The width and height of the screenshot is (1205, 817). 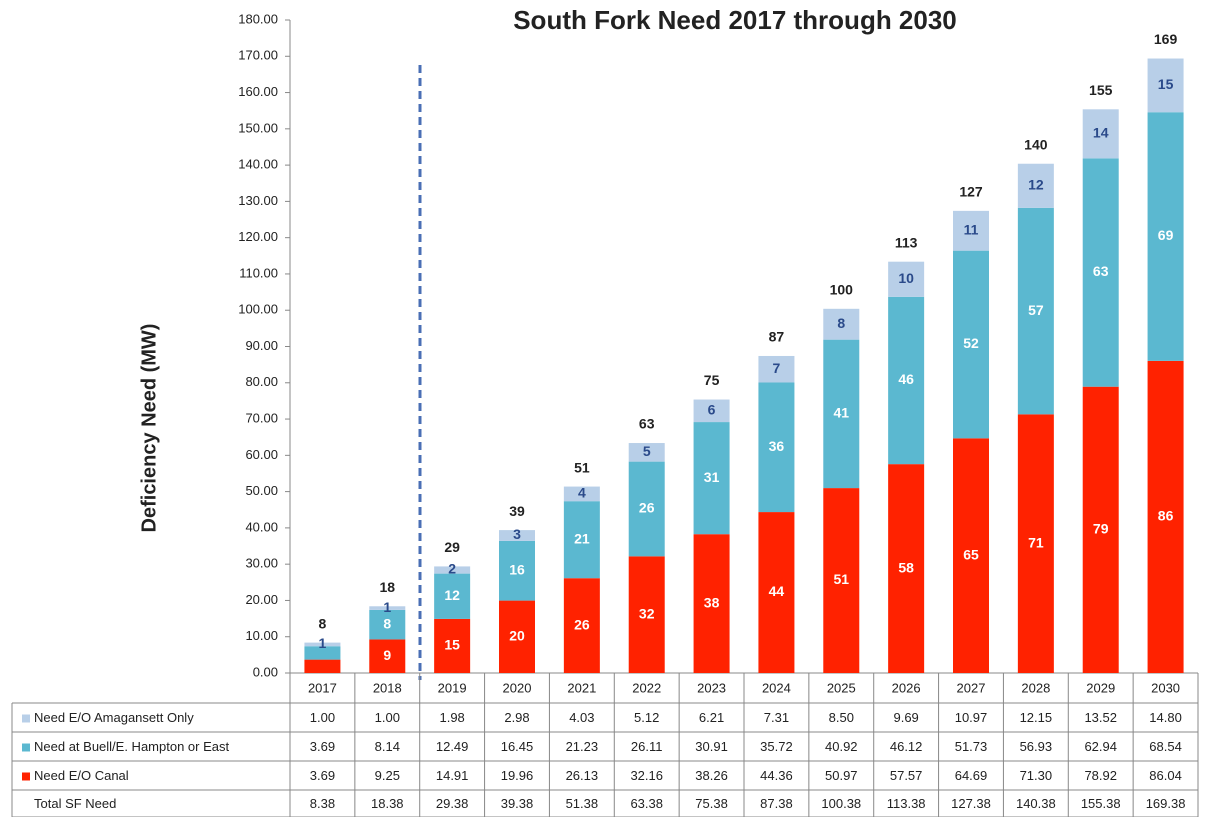 What do you see at coordinates (517, 803) in the screenshot?
I see `table-cell: 39.38` at bounding box center [517, 803].